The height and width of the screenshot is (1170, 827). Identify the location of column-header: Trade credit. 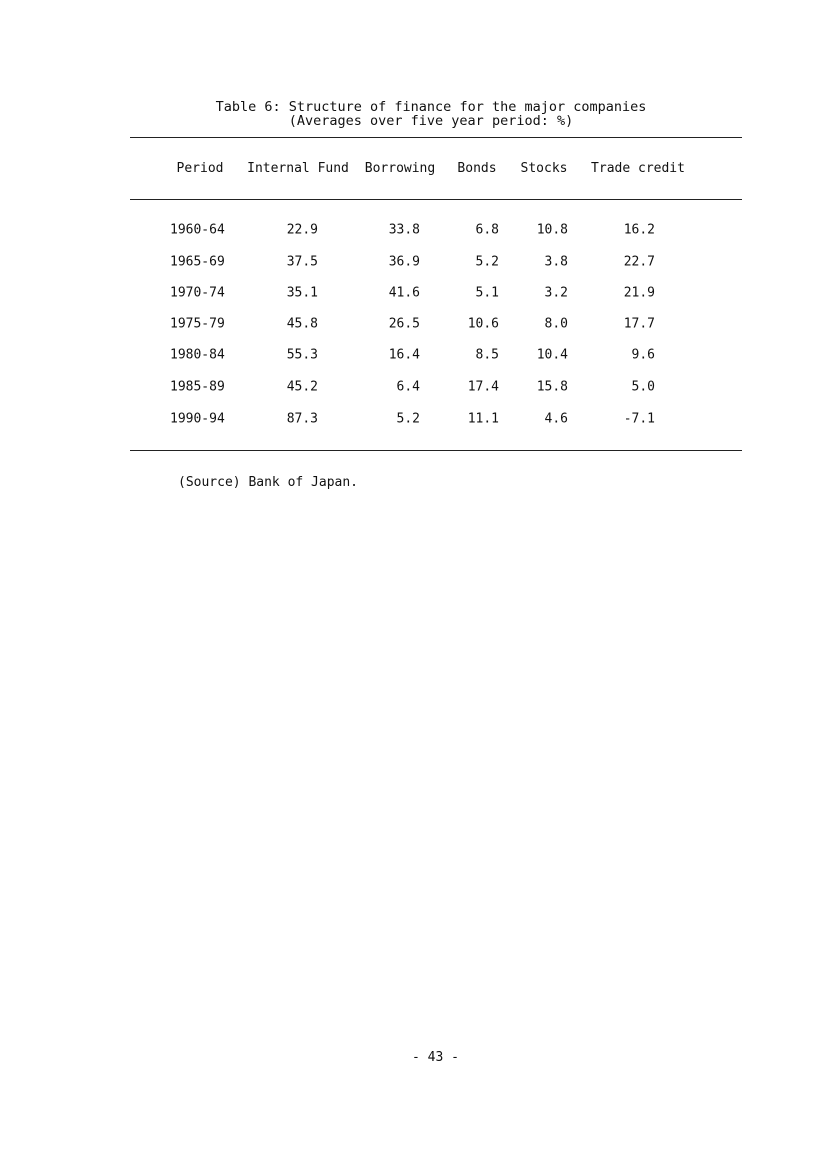
(638, 168).